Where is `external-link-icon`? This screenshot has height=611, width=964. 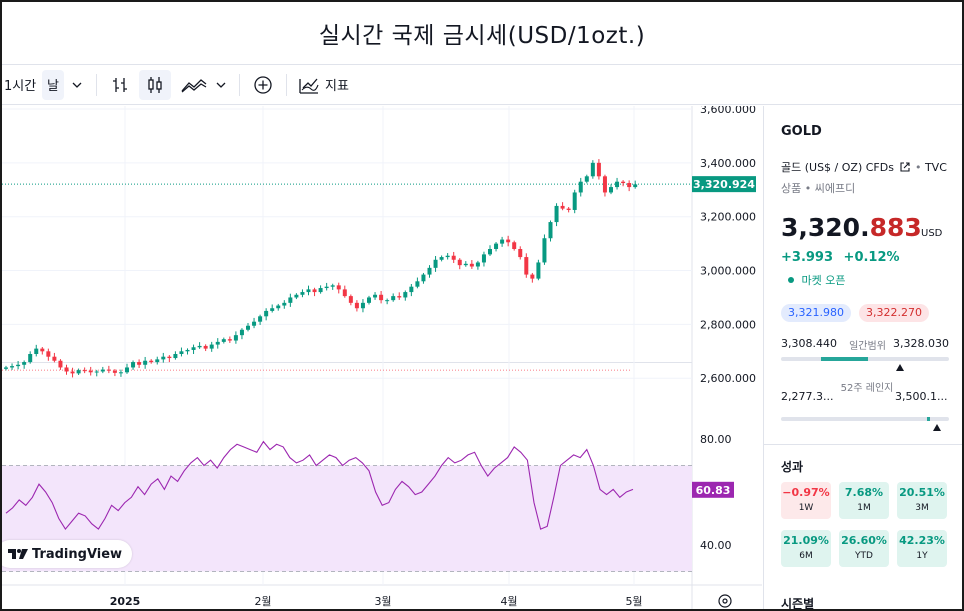 external-link-icon is located at coordinates (905, 167).